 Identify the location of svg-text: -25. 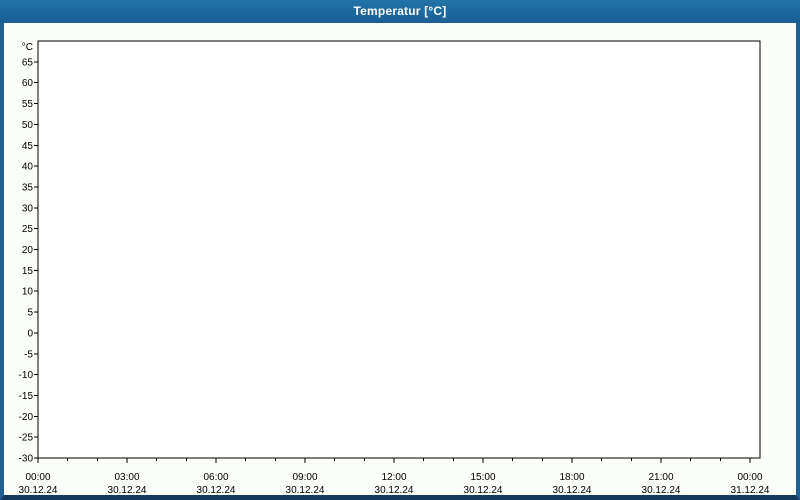
(26, 438).